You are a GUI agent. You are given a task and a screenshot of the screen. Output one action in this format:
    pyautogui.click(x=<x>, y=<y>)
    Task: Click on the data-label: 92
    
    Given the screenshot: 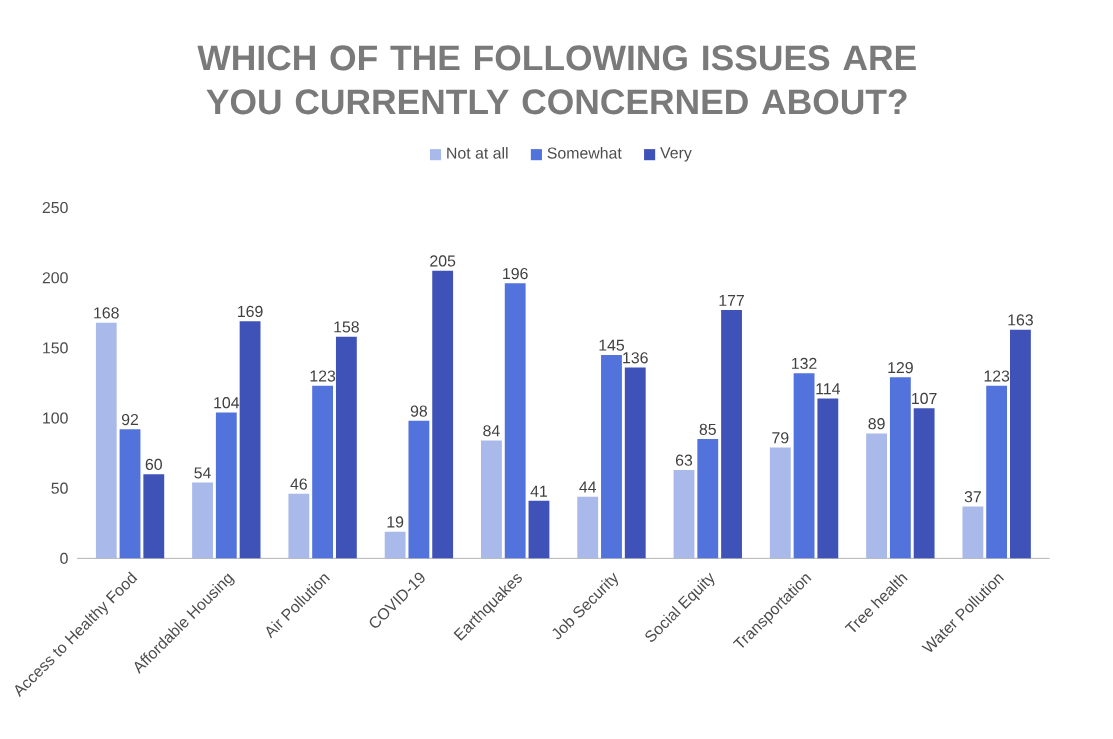 What is the action you would take?
    pyautogui.click(x=130, y=419)
    